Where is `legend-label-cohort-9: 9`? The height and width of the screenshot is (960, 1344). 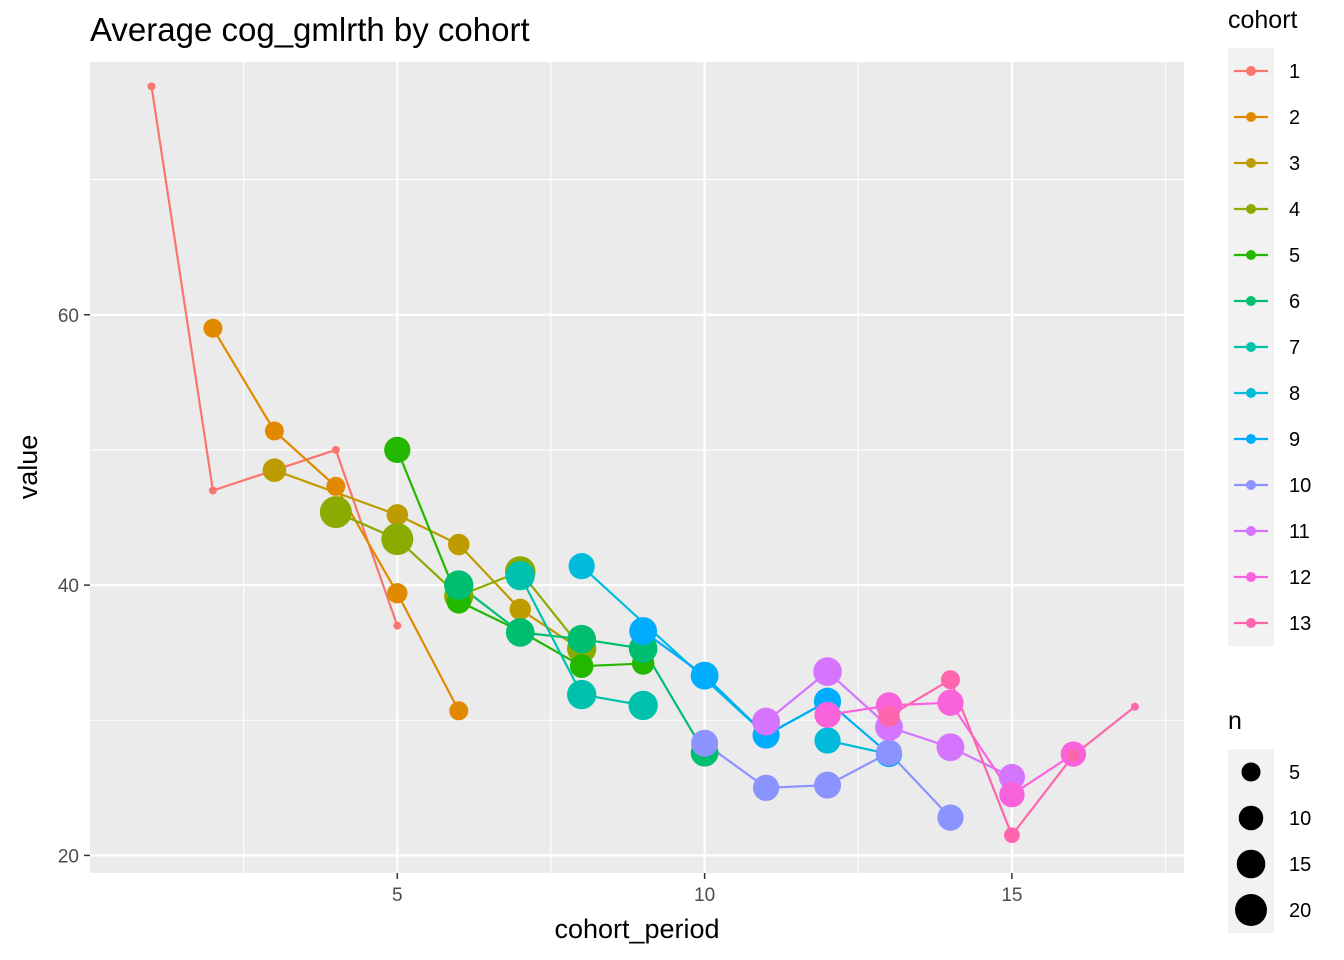
legend-label-cohort-9: 9 is located at coordinates (1294, 440).